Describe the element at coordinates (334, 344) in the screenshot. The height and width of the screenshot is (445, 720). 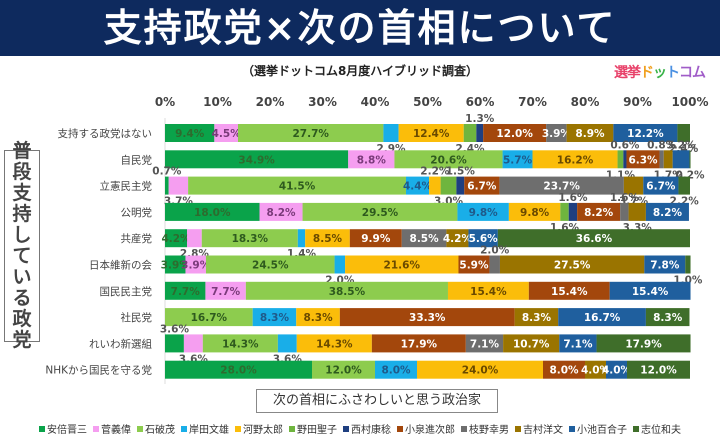
I see `data-label: 14.3%` at that location.